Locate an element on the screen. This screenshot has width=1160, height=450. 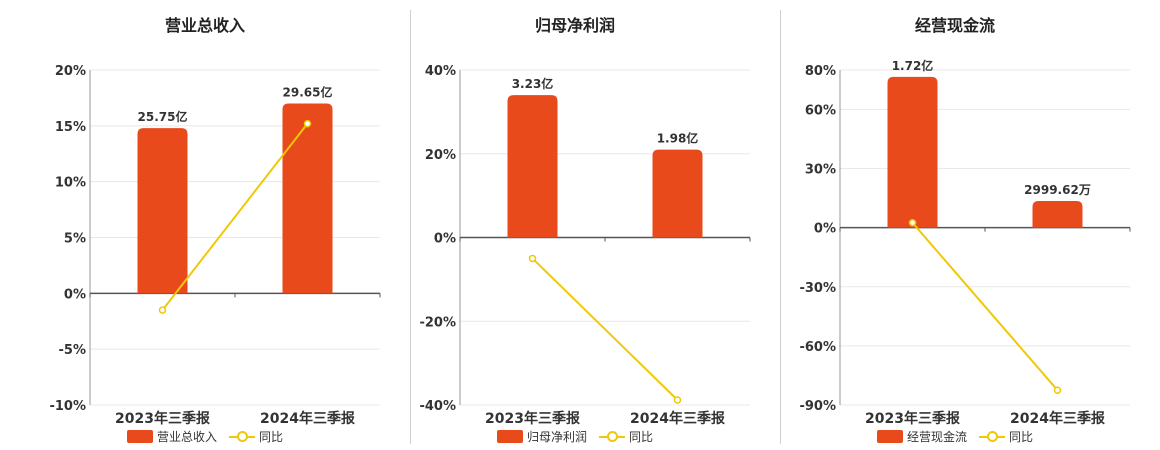
bar-data-label: 1.98亿 is located at coordinates (678, 138).